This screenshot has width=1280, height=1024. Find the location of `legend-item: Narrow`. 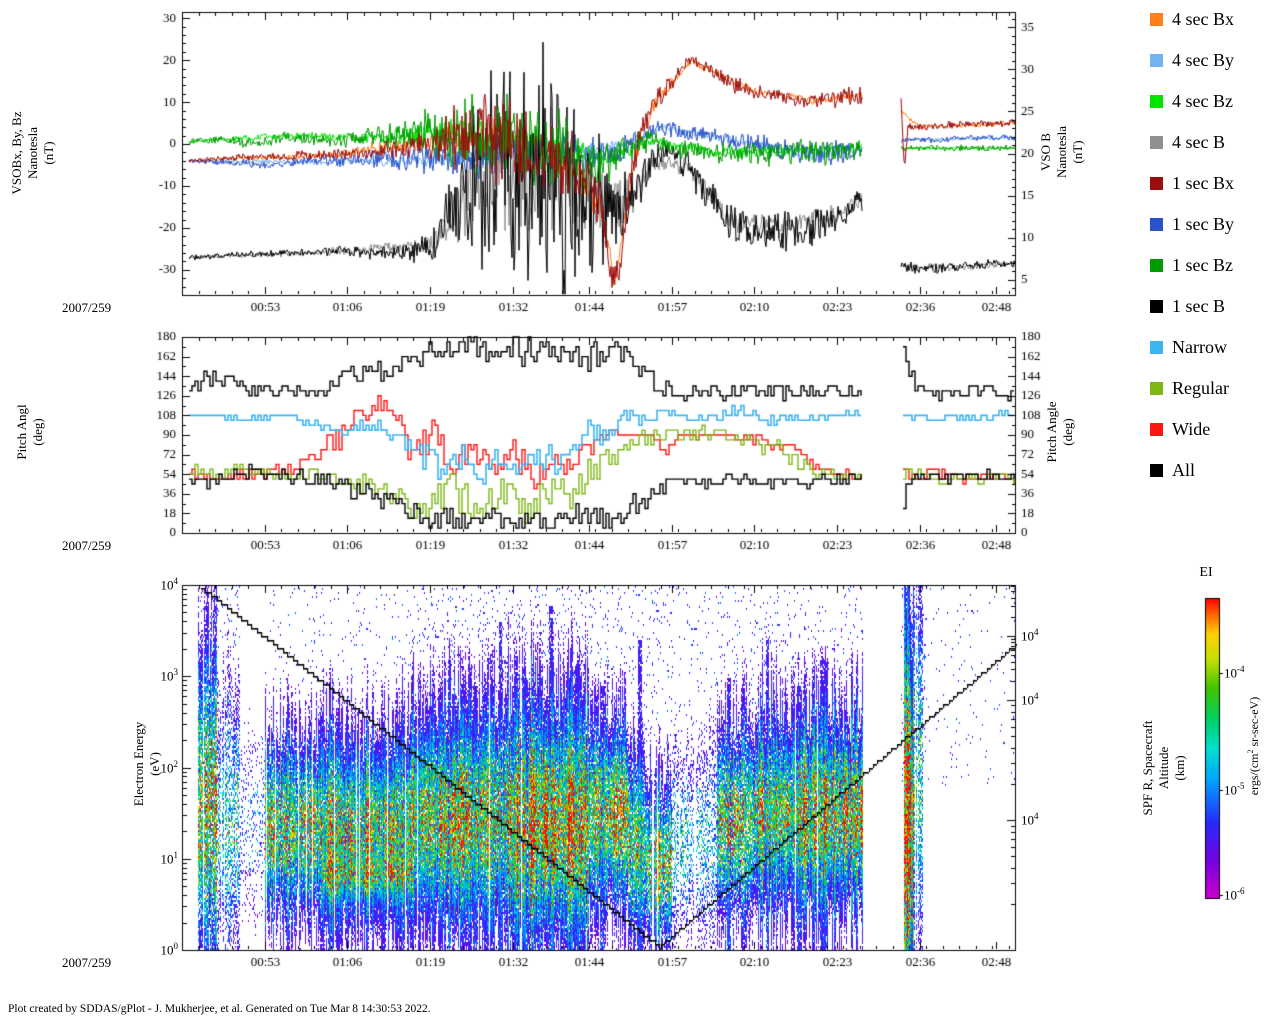

legend-item: Narrow is located at coordinates (1215, 347).